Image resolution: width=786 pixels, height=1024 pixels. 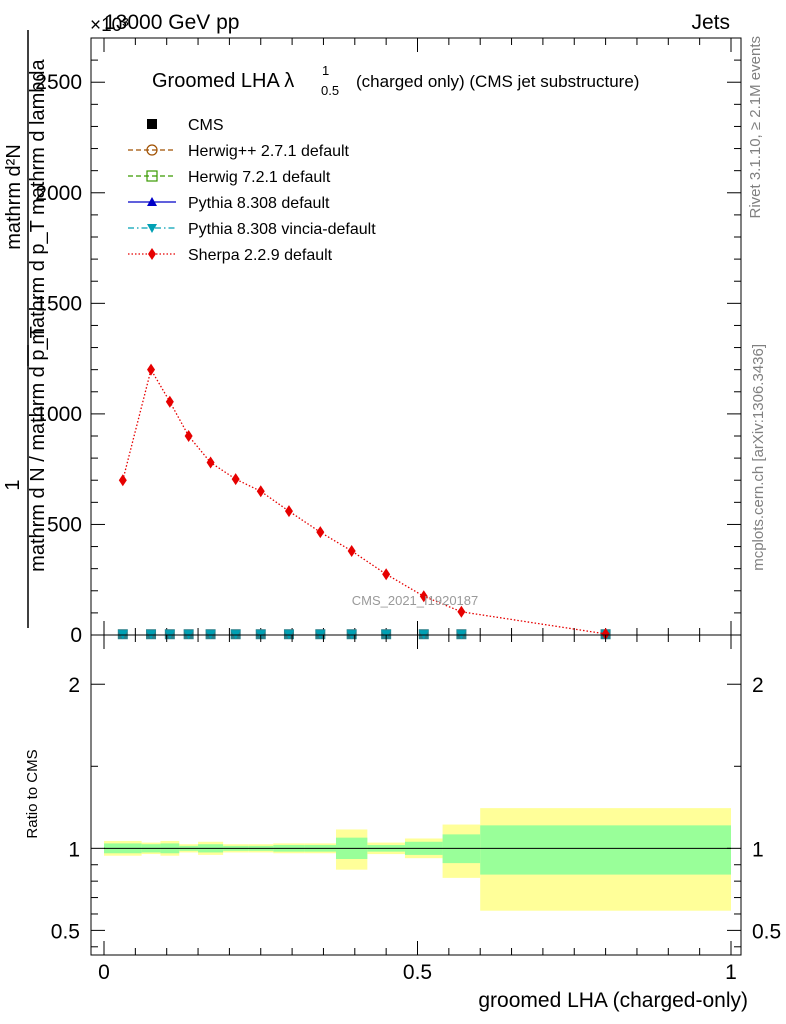 I want to click on ylabel-line: 1, so click(x=13, y=484).